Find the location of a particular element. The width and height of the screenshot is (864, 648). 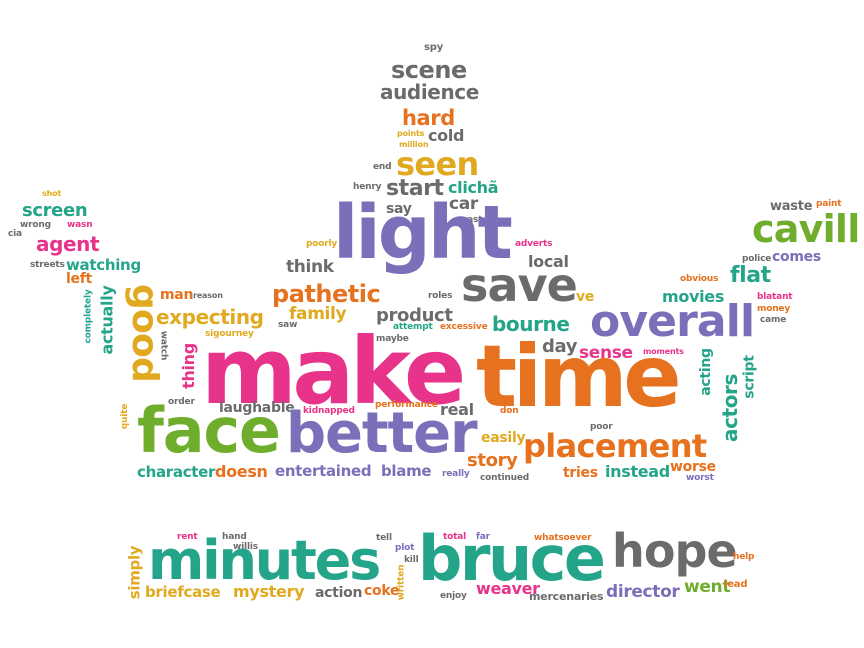

word-comes: comes is located at coordinates (796, 257).